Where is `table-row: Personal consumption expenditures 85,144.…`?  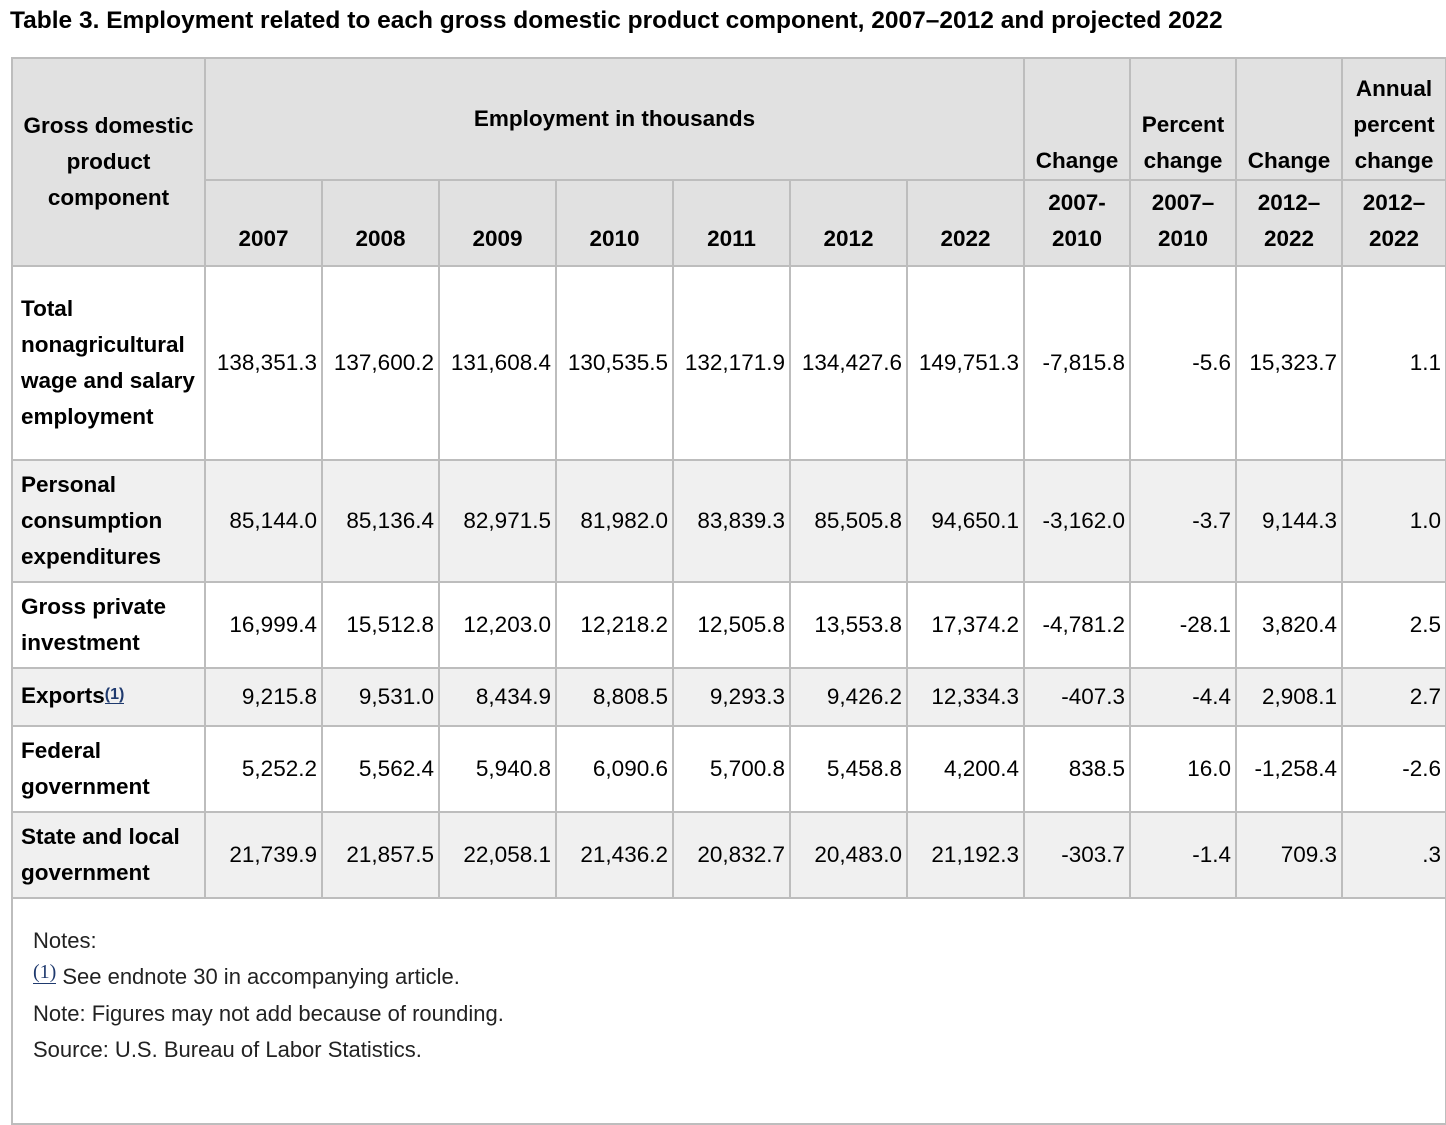
table-row: Personal consumption expenditures 85,144.… is located at coordinates (728, 521).